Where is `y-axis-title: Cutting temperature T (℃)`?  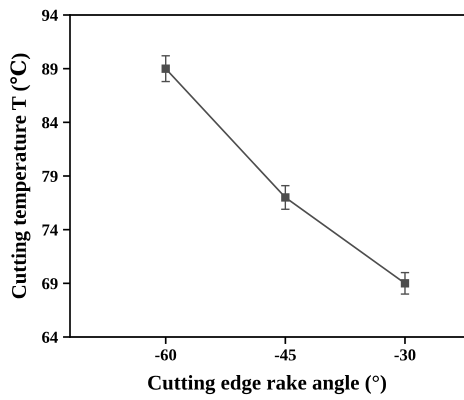 y-axis-title: Cutting temperature T (℃) is located at coordinates (20, 176).